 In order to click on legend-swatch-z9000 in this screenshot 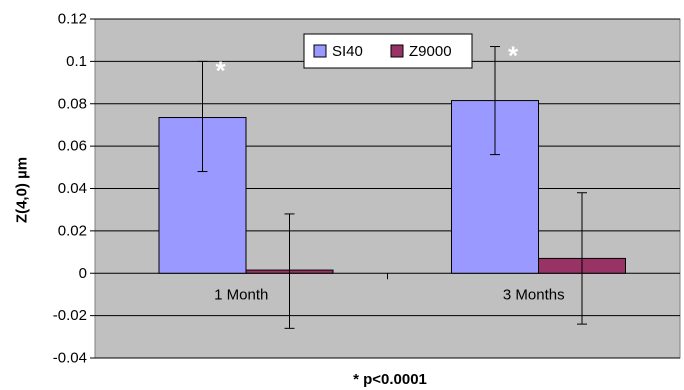, I will do `click(397, 51)`.